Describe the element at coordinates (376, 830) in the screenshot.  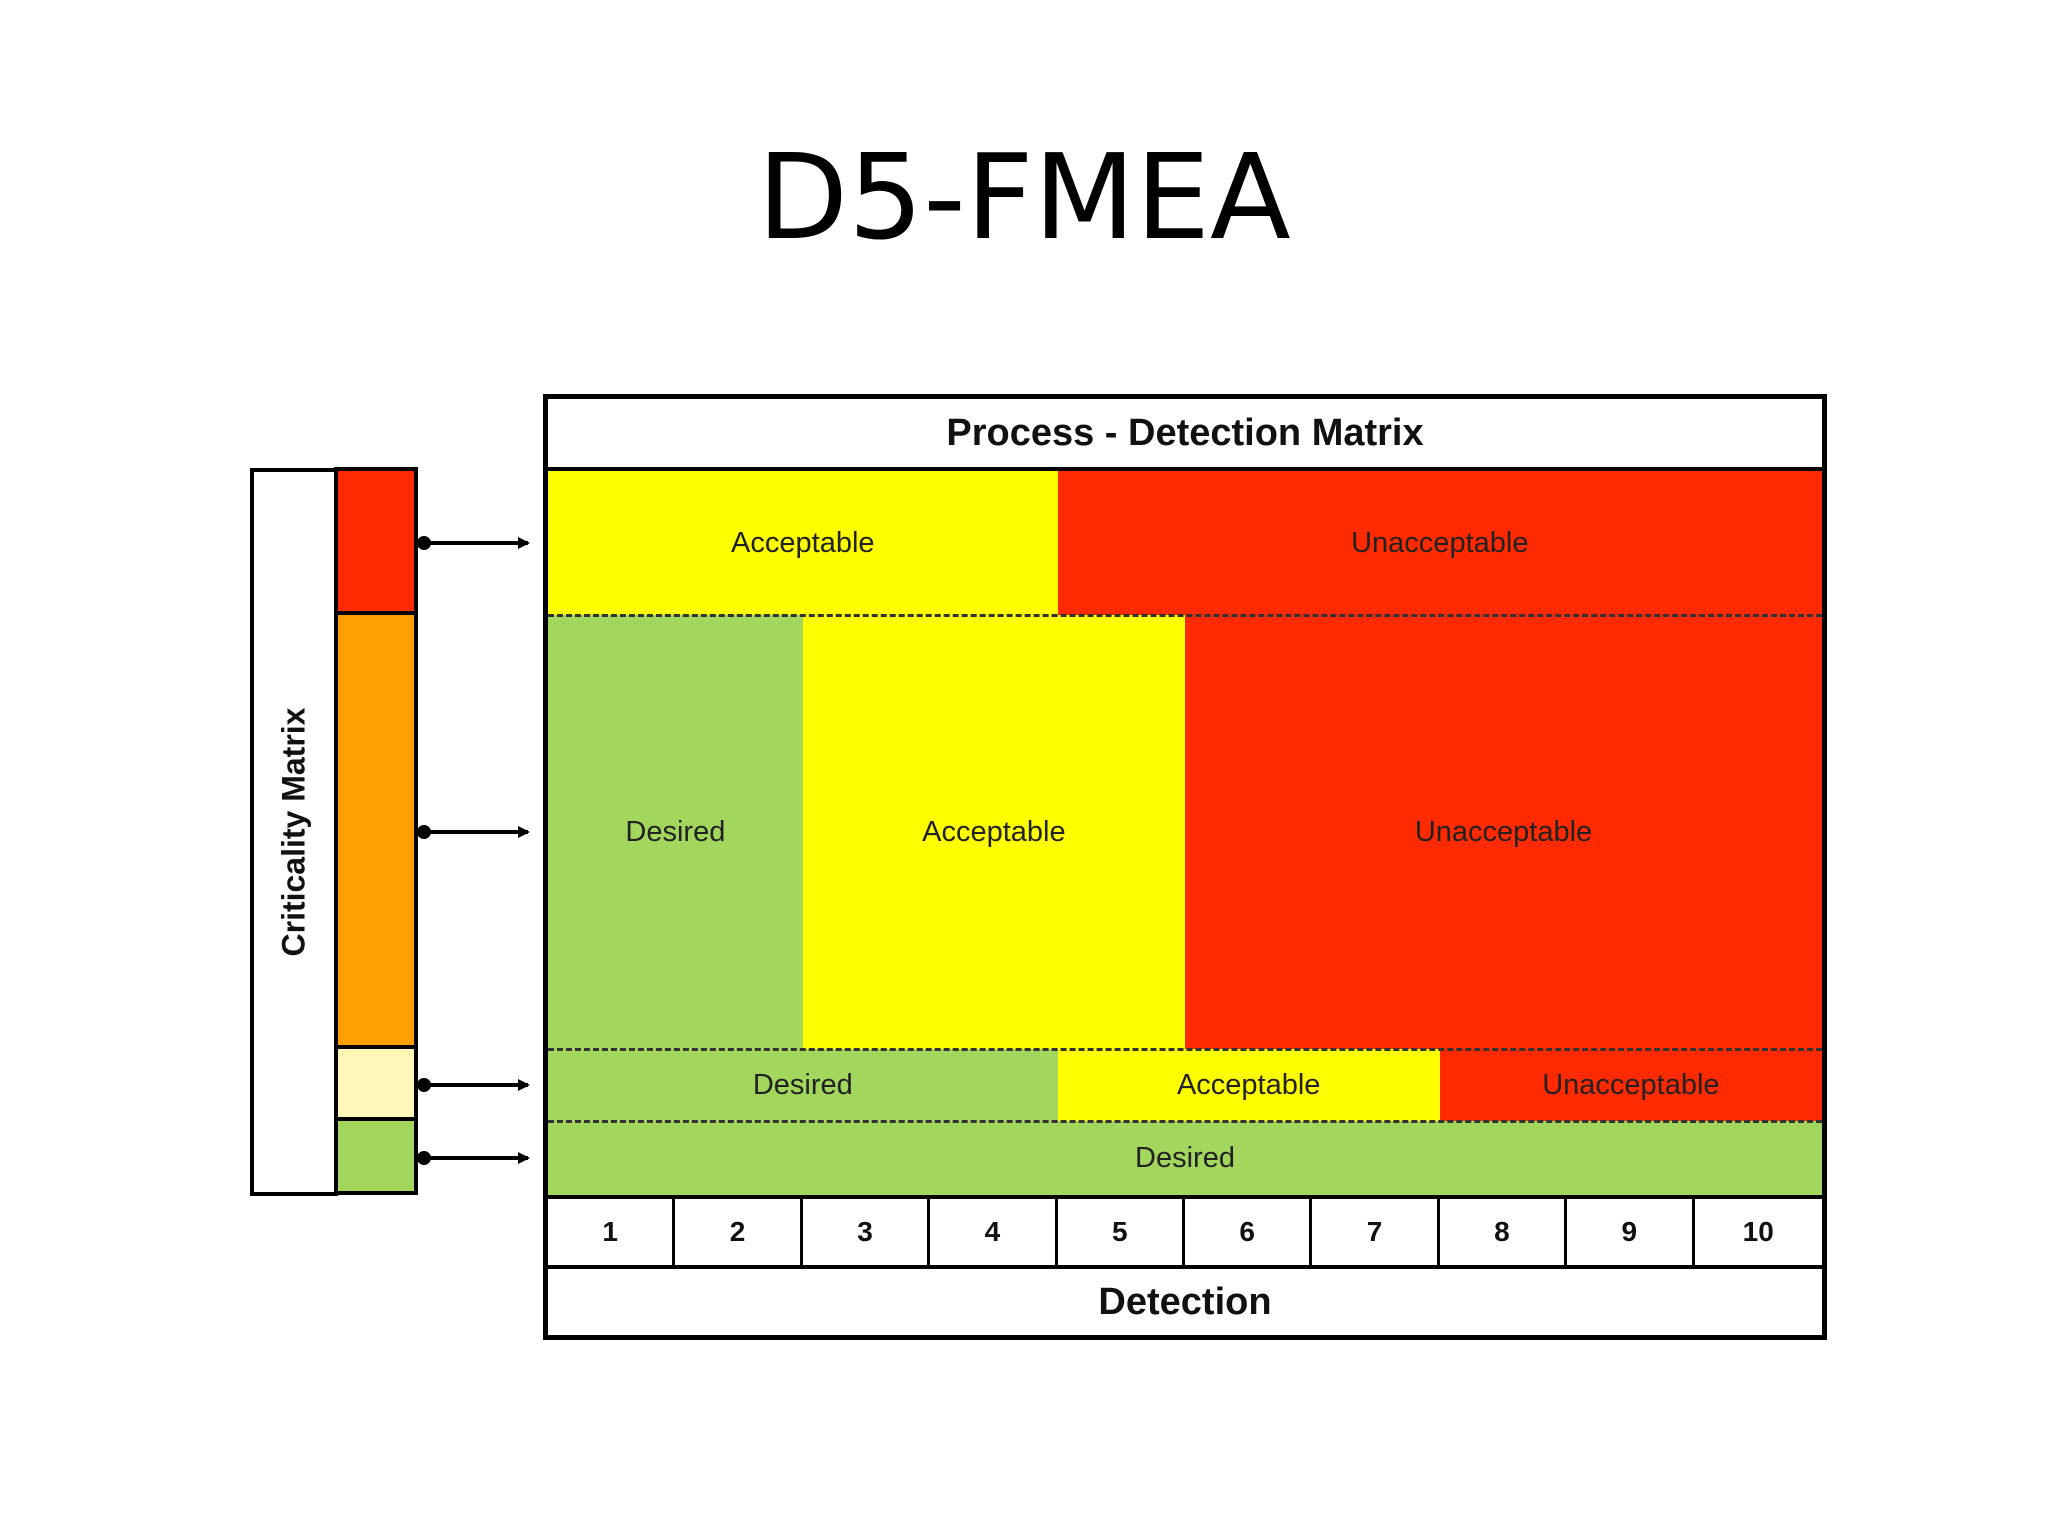
I see `criticality-level-medium` at that location.